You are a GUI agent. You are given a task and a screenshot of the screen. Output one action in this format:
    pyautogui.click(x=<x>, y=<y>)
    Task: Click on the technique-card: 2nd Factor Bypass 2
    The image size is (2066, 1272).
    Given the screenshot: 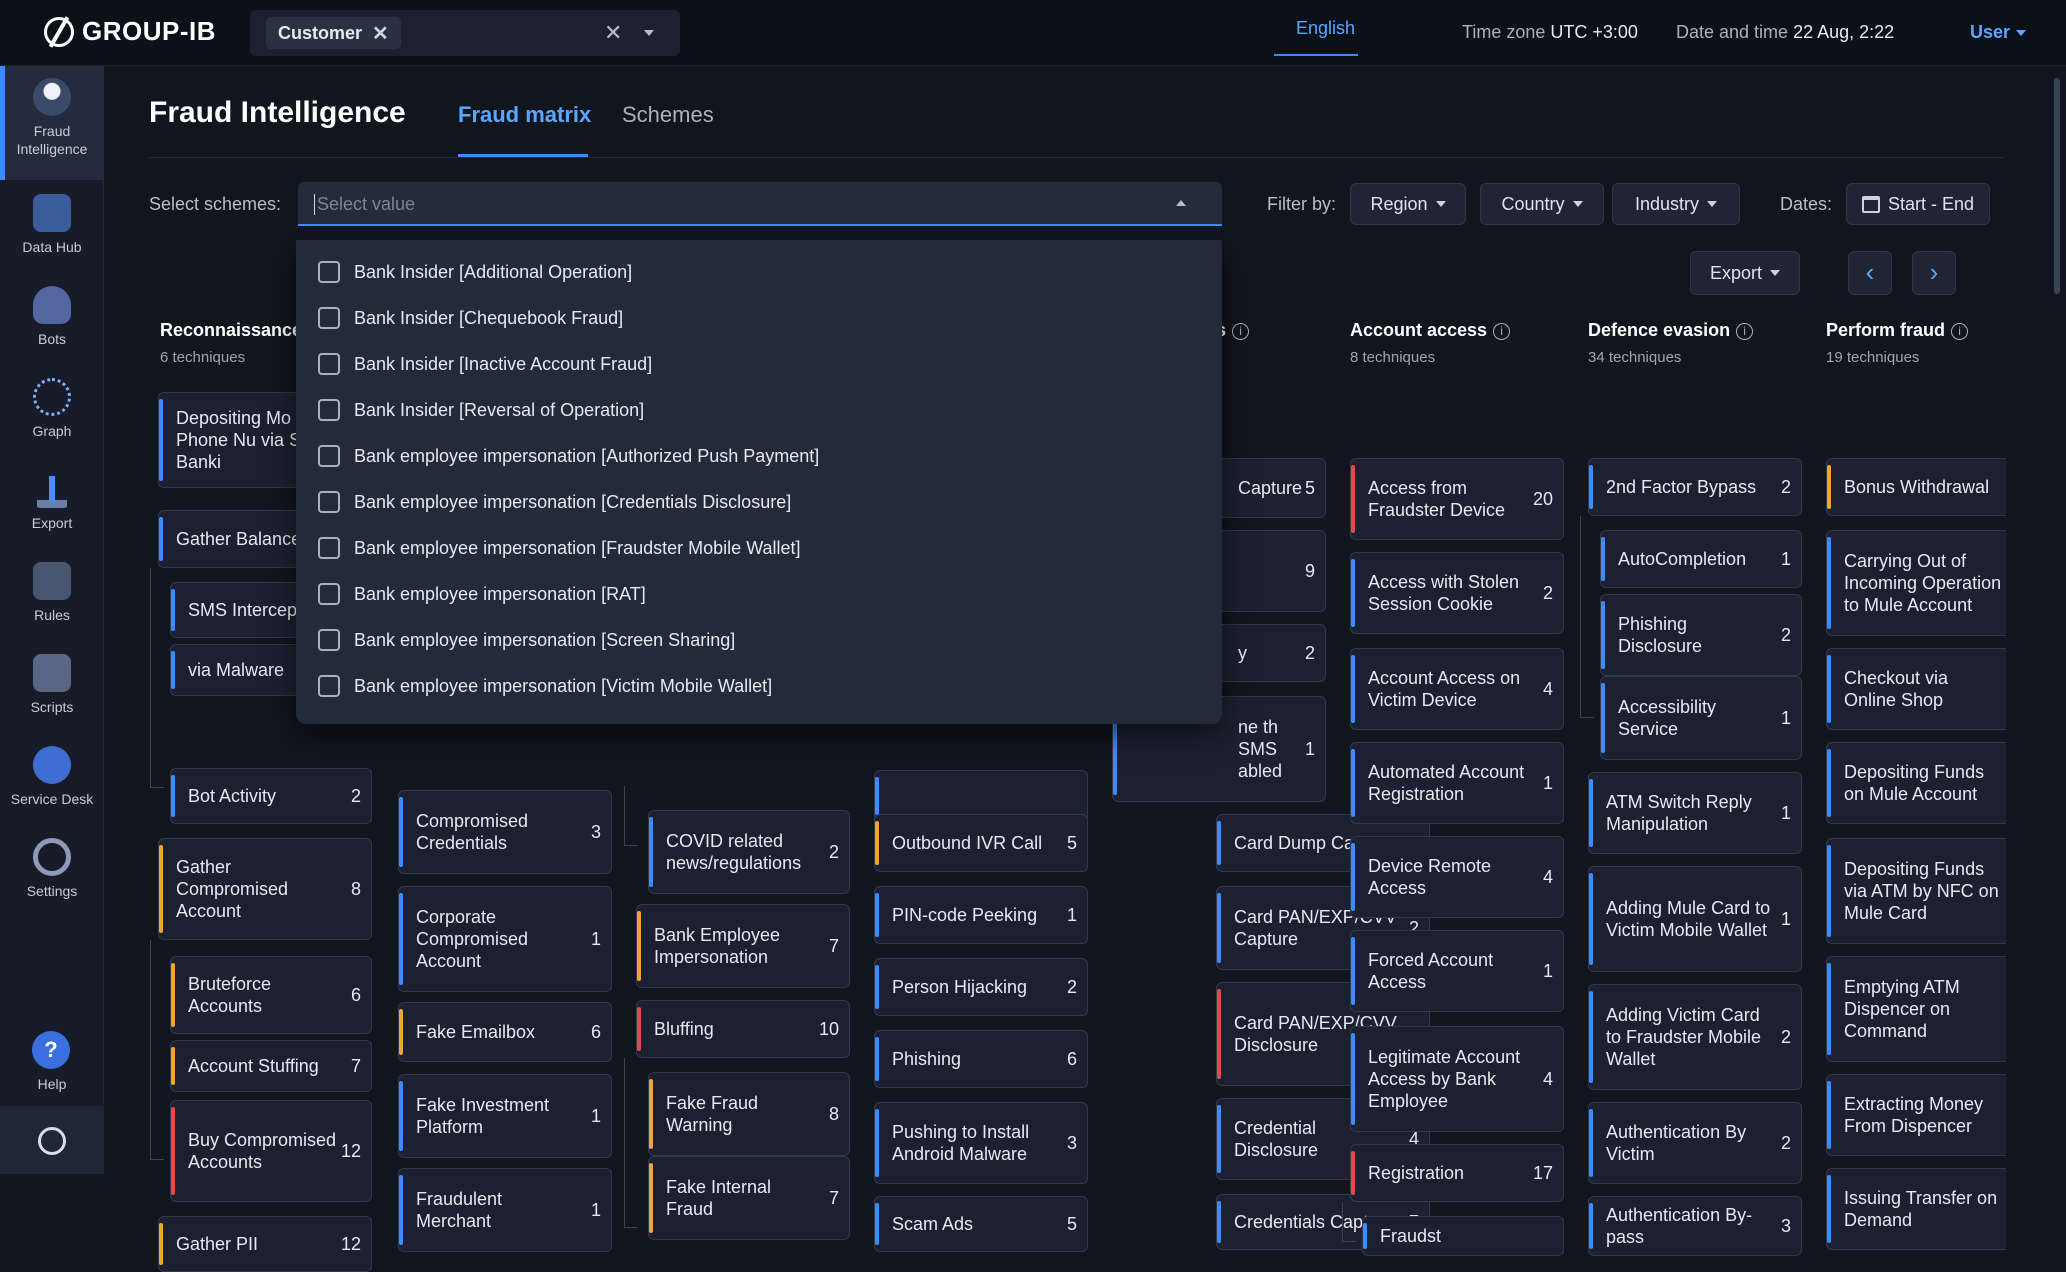 What is the action you would take?
    pyautogui.click(x=1695, y=487)
    